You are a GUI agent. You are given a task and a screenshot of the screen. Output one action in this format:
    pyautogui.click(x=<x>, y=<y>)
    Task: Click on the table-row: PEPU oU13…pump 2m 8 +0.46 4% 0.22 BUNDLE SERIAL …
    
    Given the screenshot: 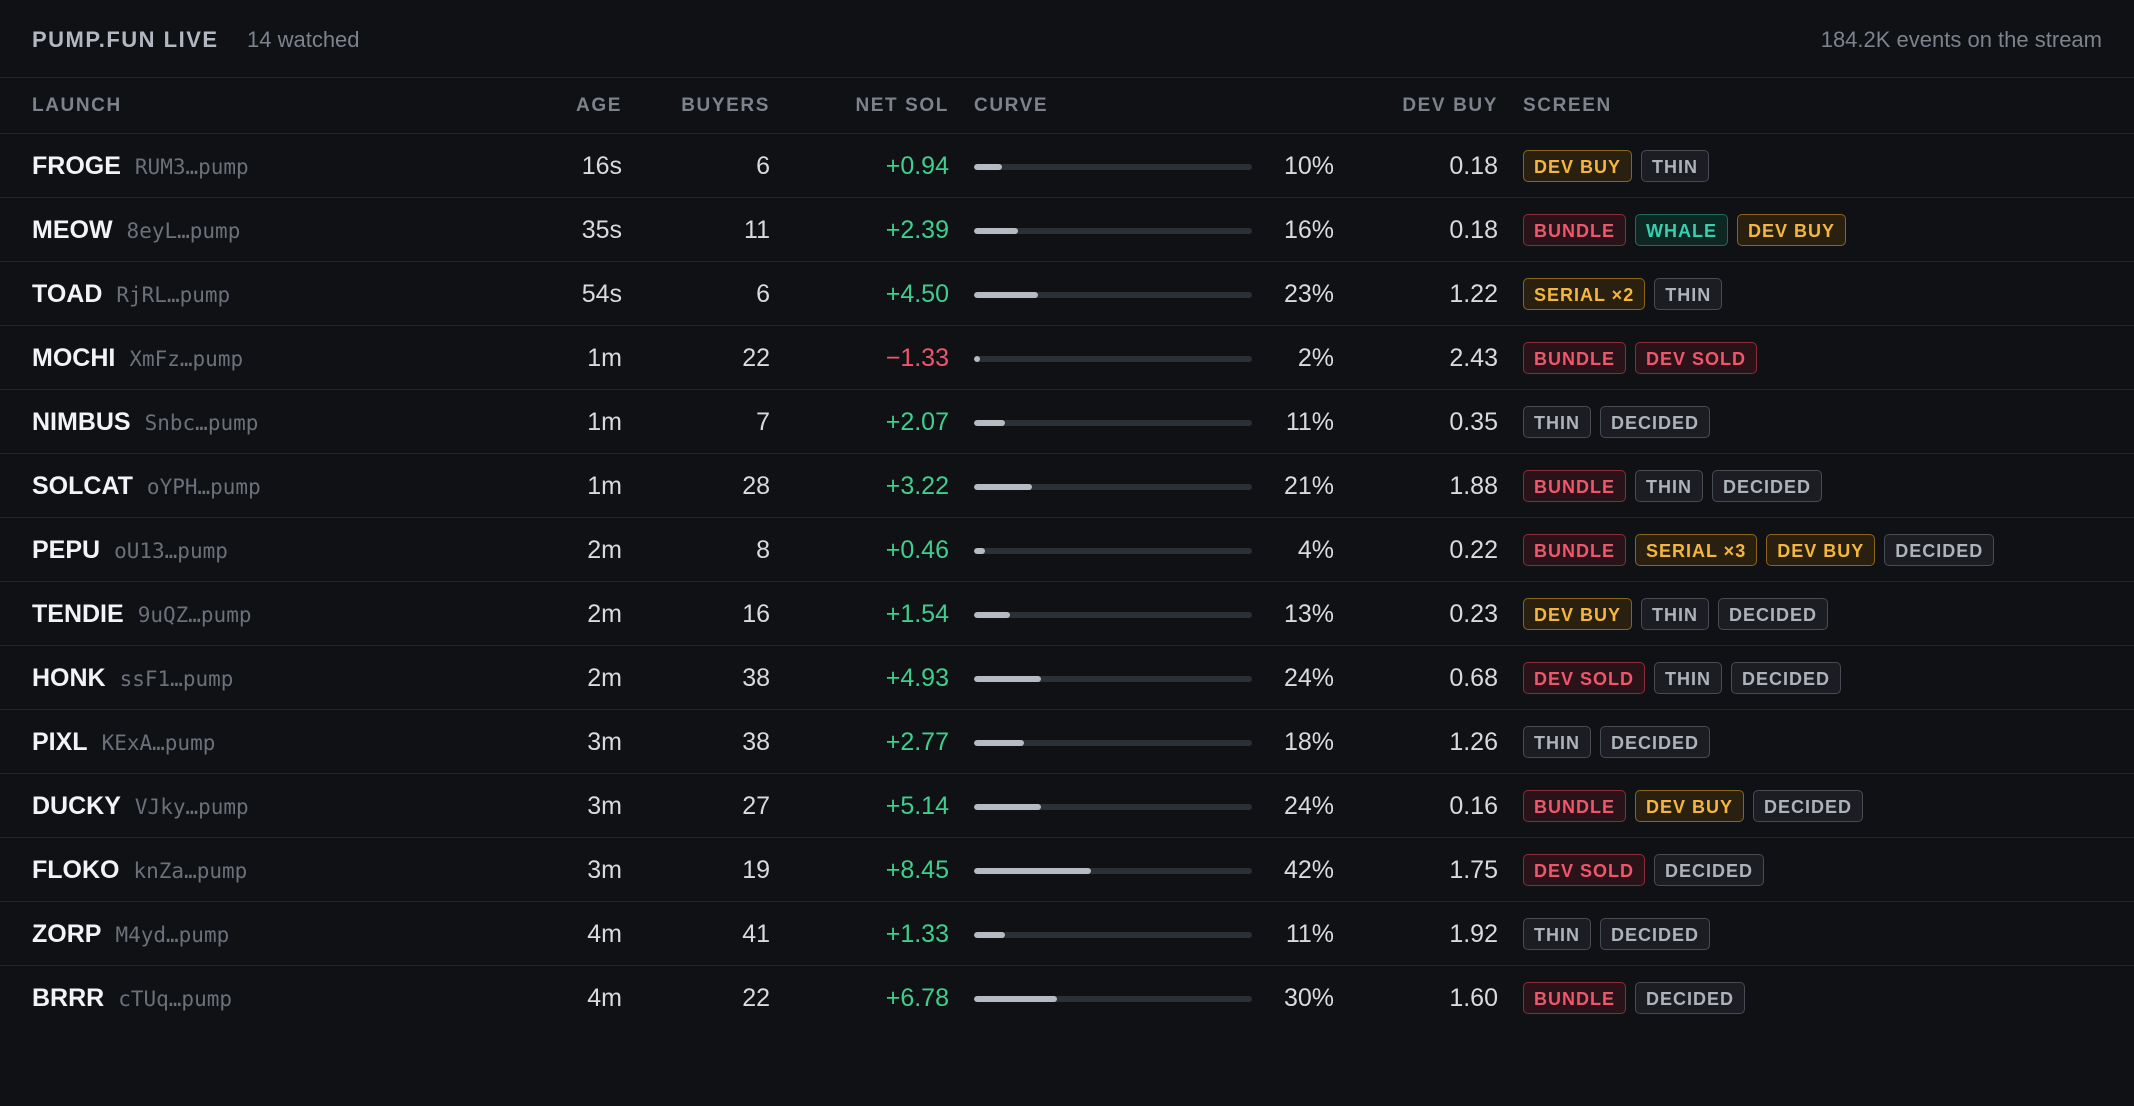 What is the action you would take?
    pyautogui.click(x=1067, y=550)
    